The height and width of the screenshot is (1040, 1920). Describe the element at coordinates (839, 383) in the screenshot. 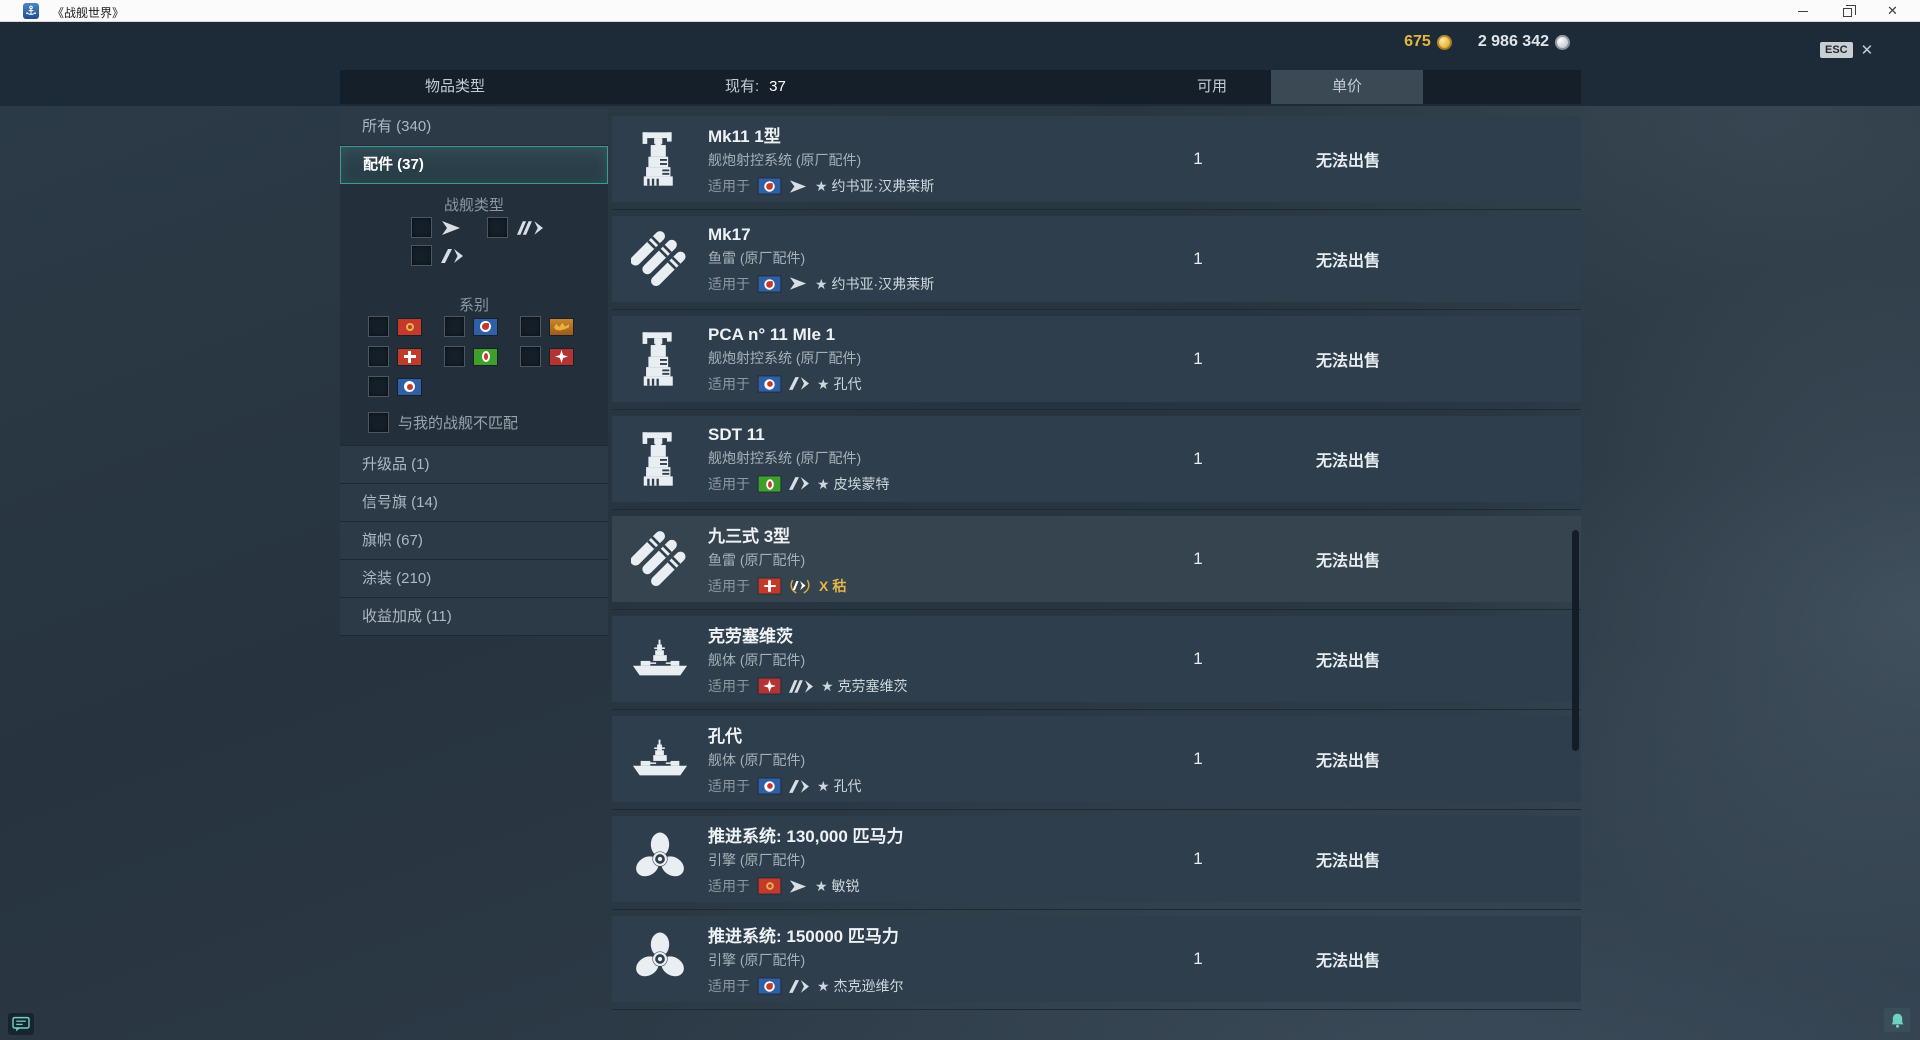

I see `ship-name: ★ 孔代` at that location.